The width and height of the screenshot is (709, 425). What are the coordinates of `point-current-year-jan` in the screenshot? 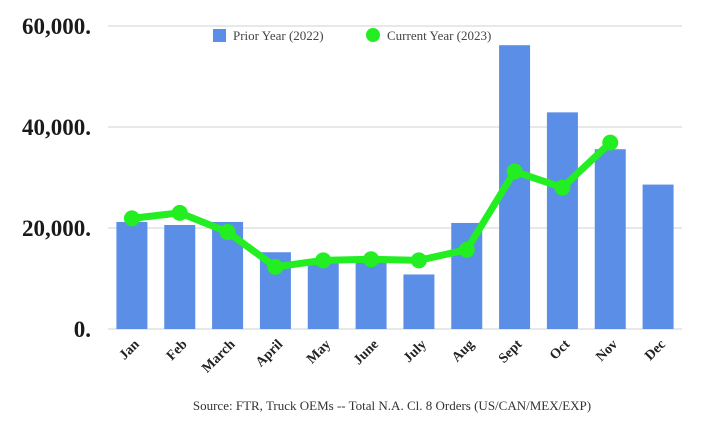 It's located at (131, 218).